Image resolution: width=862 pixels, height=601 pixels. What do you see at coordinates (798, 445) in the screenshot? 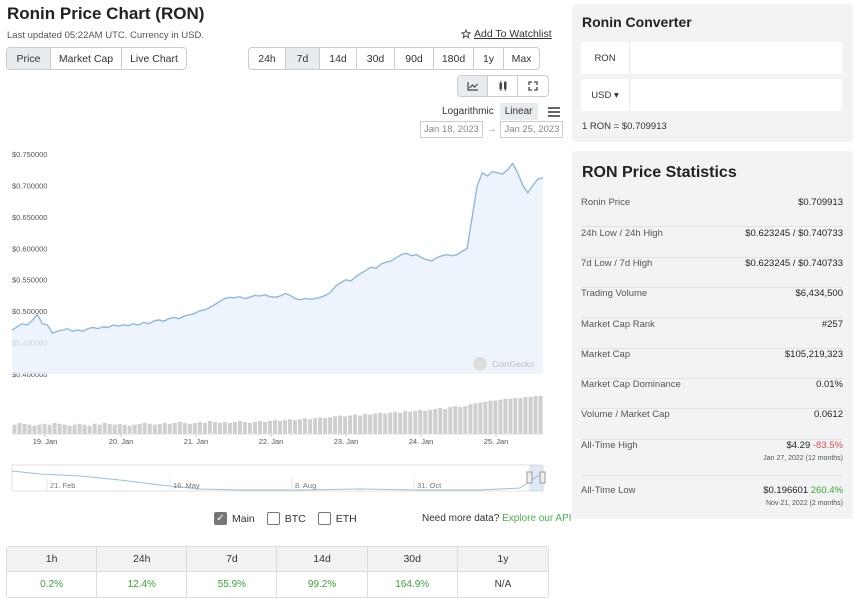
I see `ath-price: $4.29` at bounding box center [798, 445].